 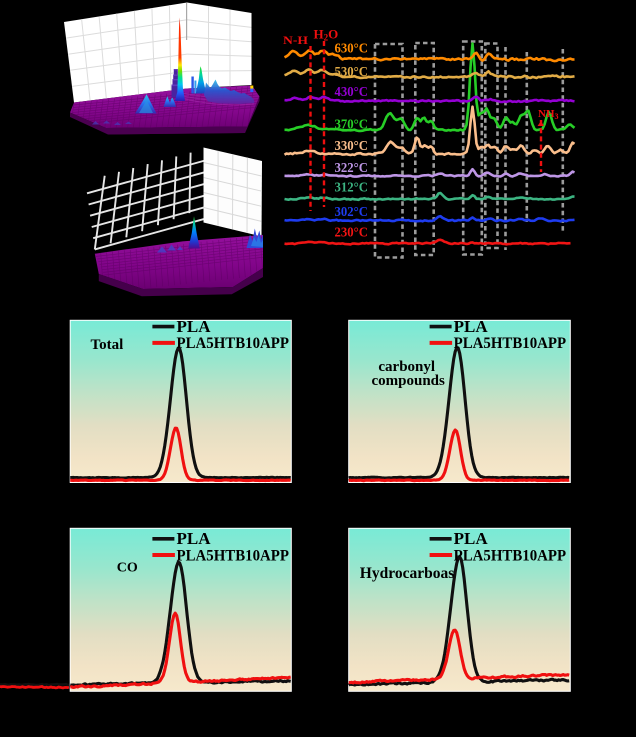 I want to click on svg-text: 630°C, so click(x=352, y=49).